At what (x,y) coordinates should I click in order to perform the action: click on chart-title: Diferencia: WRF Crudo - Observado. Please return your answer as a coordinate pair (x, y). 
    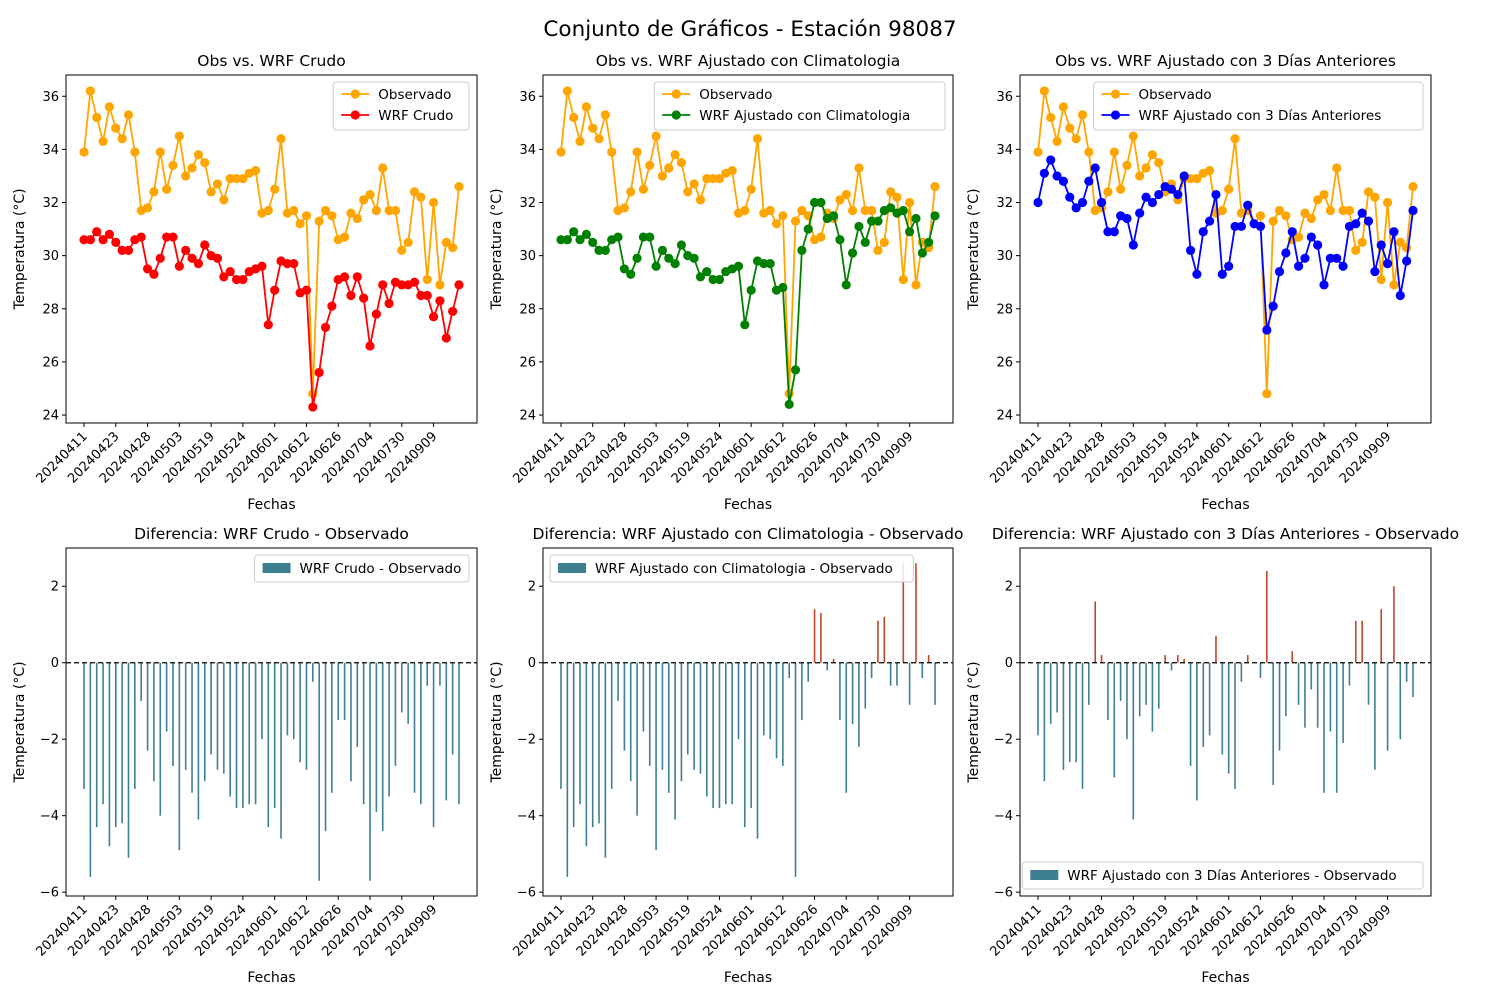
    Looking at the image, I should click on (271, 534).